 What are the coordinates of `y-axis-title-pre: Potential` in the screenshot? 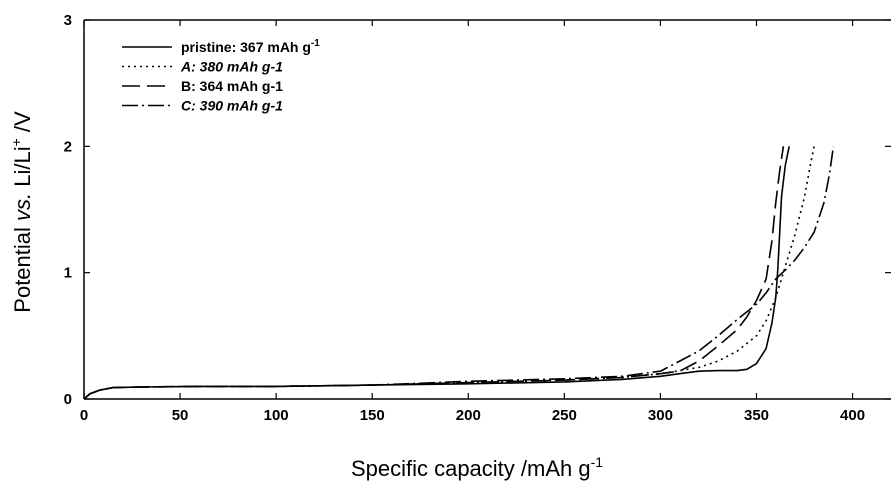 It's located at (22, 267).